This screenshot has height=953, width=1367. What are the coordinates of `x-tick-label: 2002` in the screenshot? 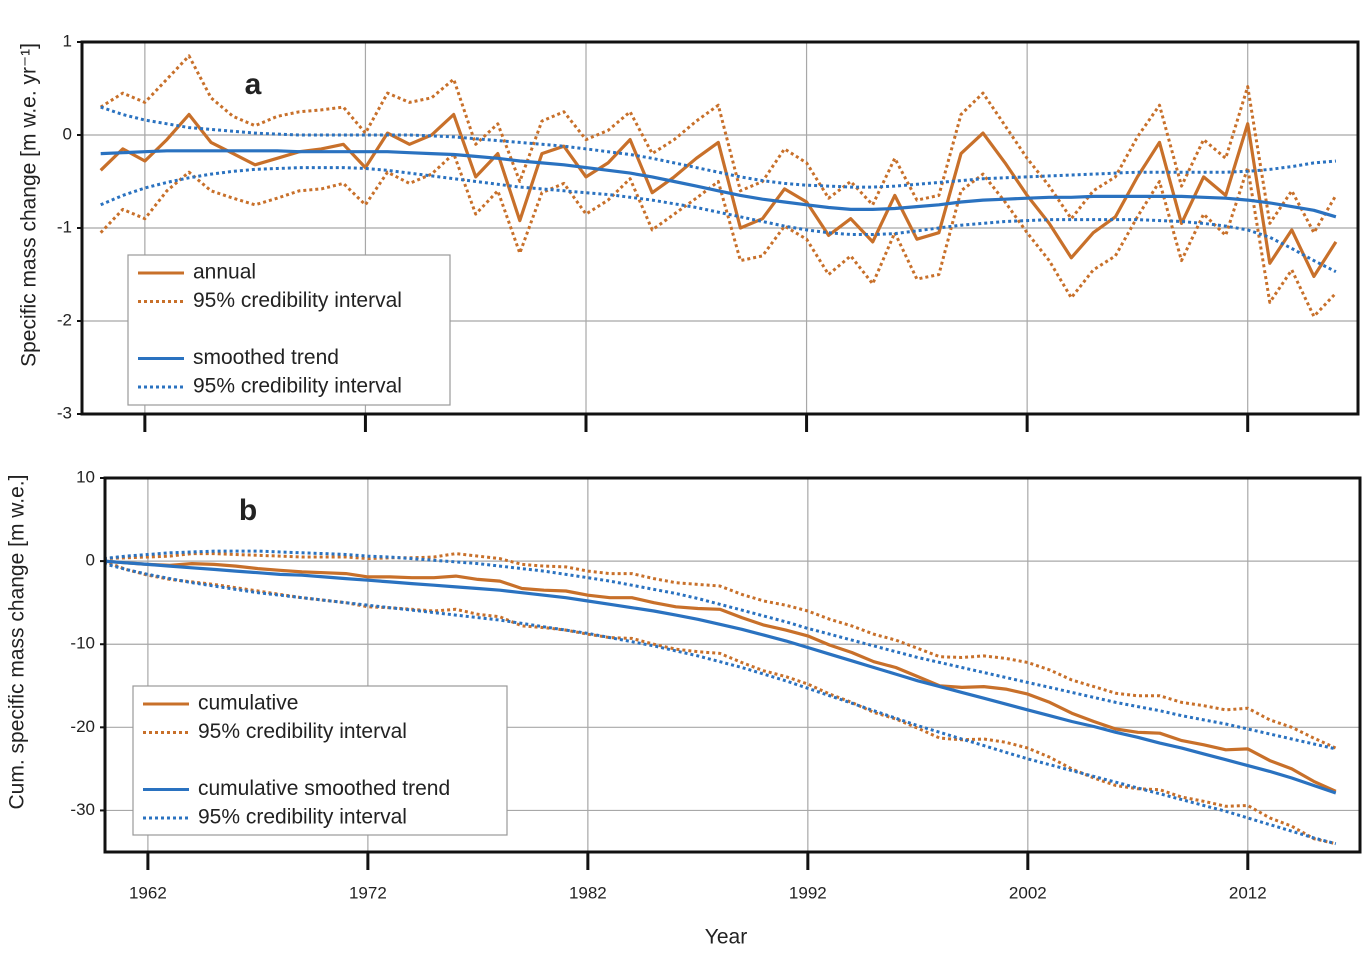 It's located at (1028, 892).